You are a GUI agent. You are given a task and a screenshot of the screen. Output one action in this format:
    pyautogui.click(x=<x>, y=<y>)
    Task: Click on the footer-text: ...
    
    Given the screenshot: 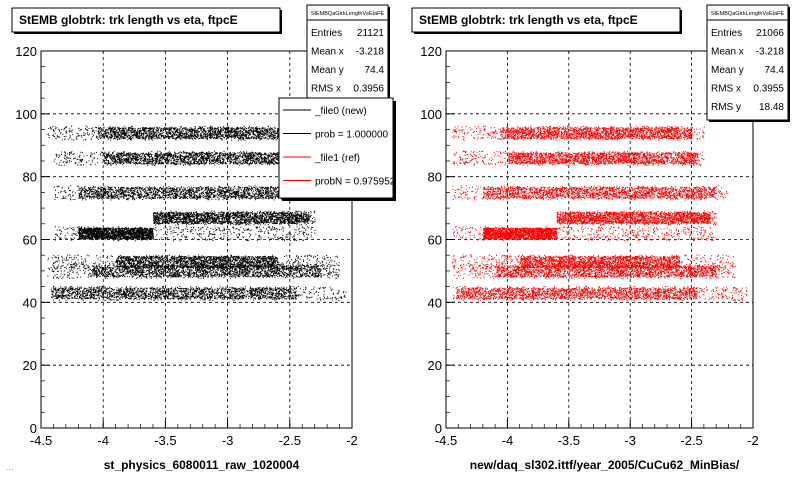 What is the action you would take?
    pyautogui.click(x=10, y=467)
    